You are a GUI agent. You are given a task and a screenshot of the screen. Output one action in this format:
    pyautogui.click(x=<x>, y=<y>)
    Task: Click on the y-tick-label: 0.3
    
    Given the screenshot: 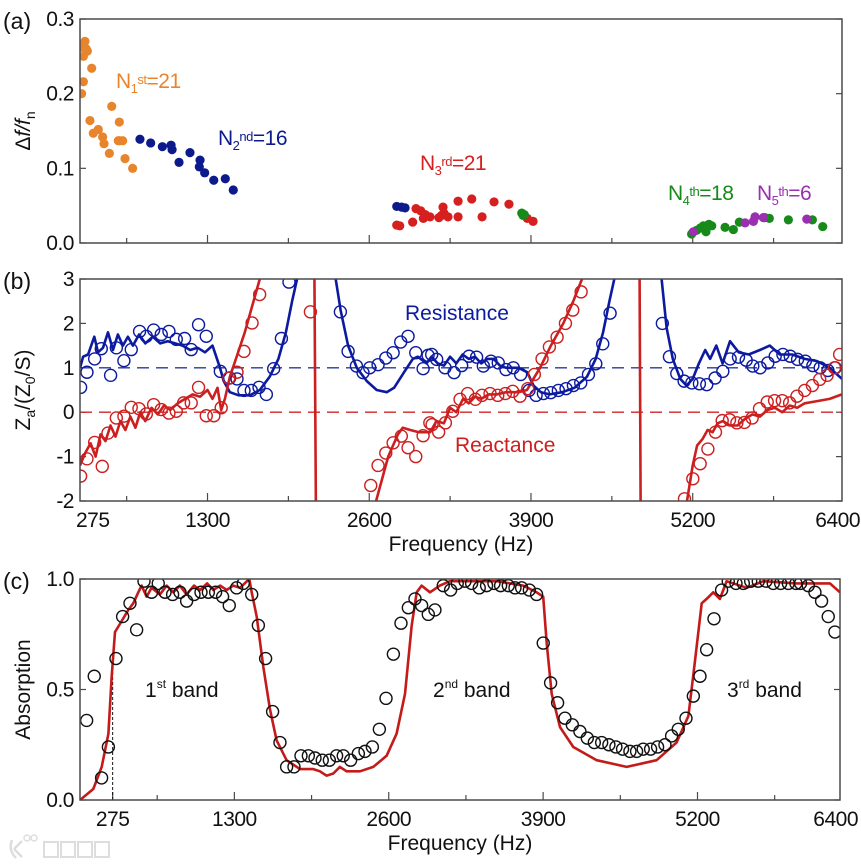 What is the action you would take?
    pyautogui.click(x=60, y=19)
    